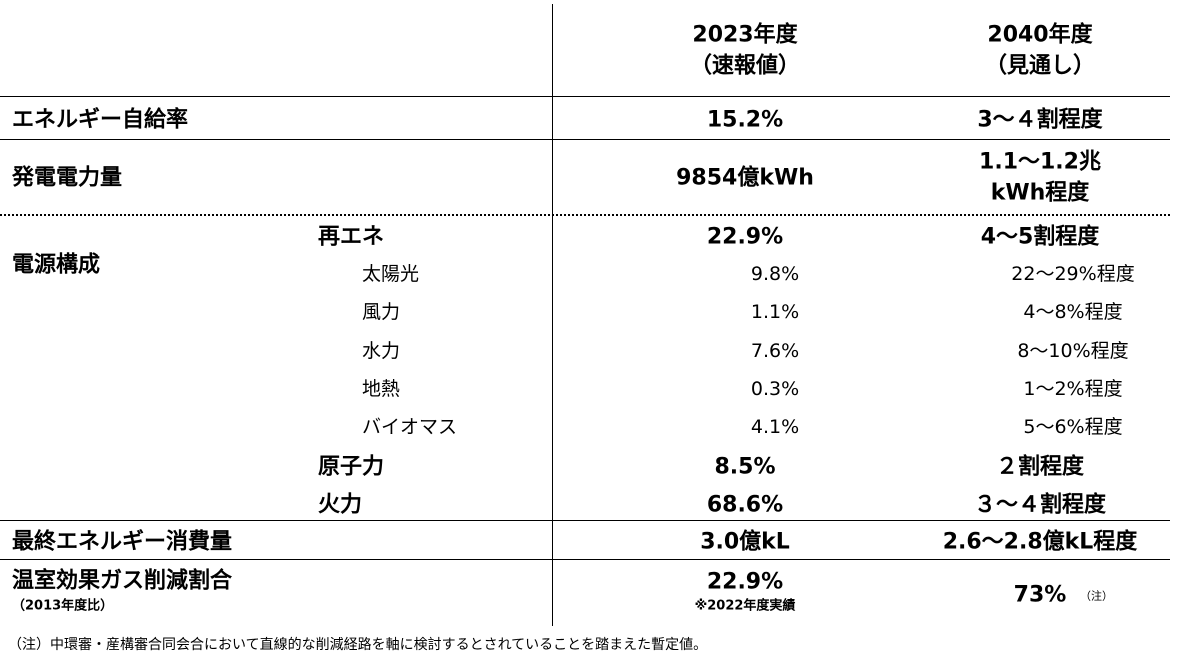  What do you see at coordinates (1073, 274) in the screenshot?
I see `value: 22～29%程度` at bounding box center [1073, 274].